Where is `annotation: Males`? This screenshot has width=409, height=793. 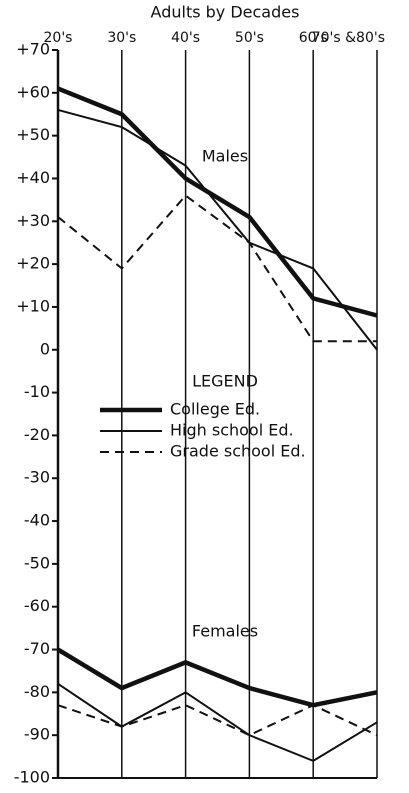 annotation: Males is located at coordinates (225, 156).